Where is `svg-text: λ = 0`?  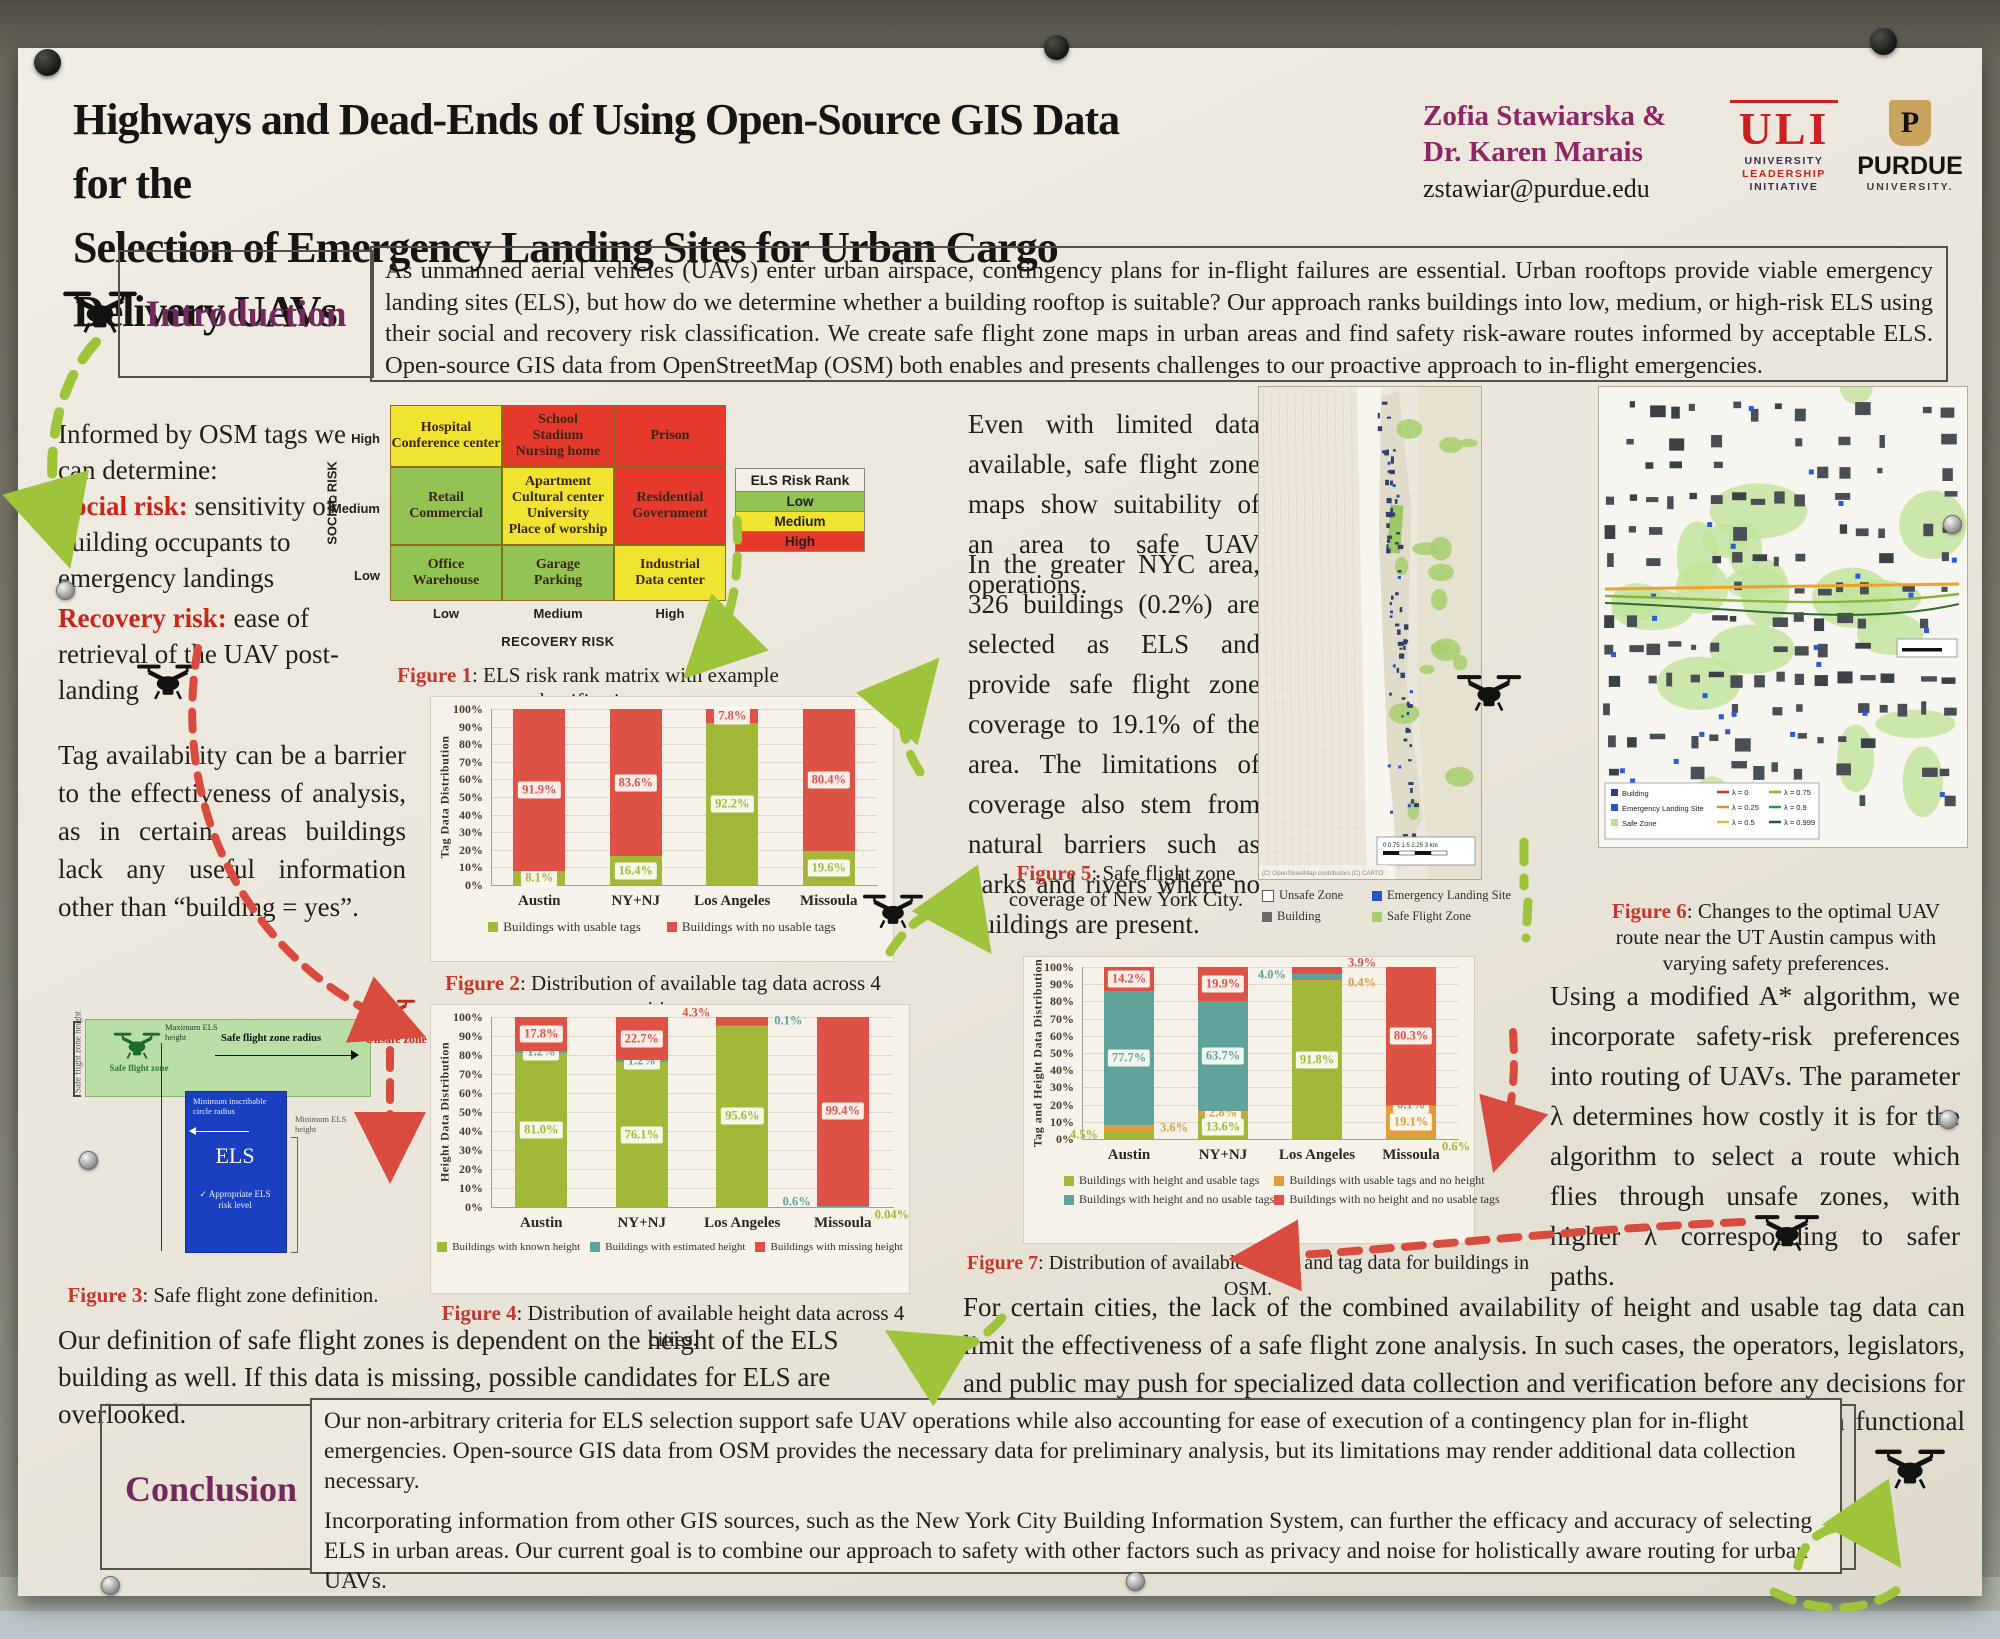
svg-text: λ = 0 is located at coordinates (1740, 792).